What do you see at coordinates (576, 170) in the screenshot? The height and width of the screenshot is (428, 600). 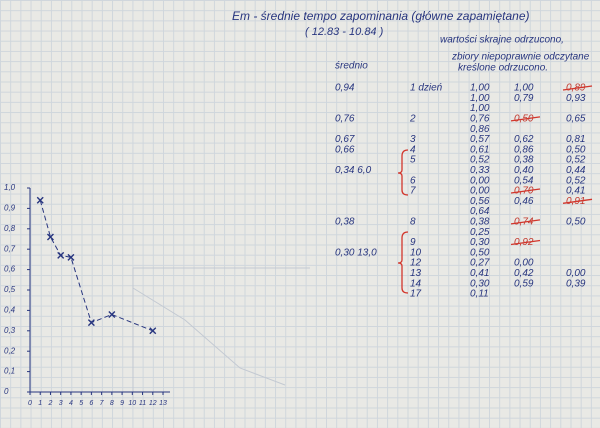 I see `value: 0,44` at bounding box center [576, 170].